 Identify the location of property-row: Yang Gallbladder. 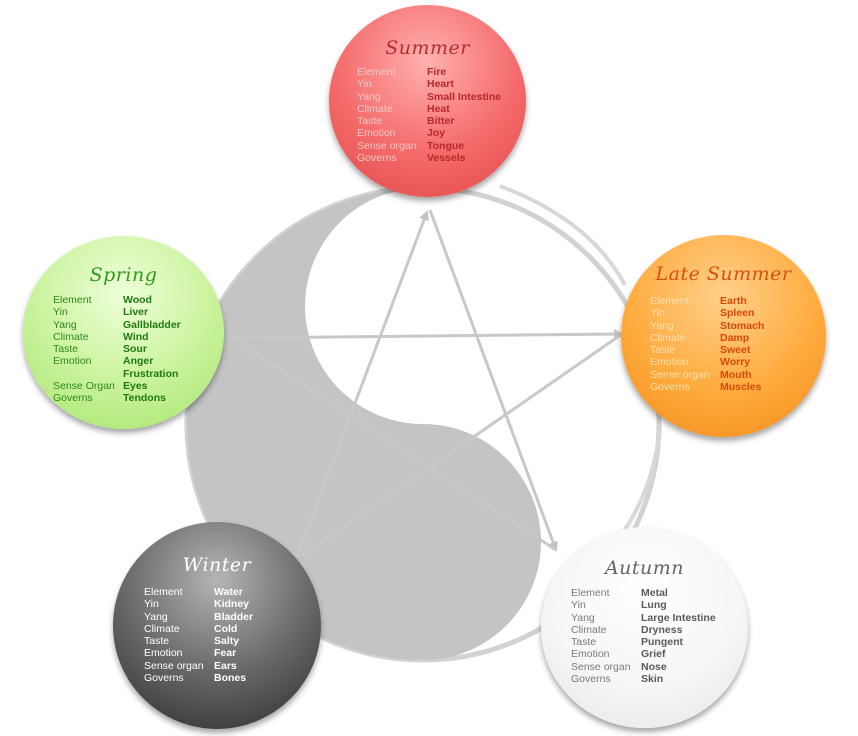
(117, 325).